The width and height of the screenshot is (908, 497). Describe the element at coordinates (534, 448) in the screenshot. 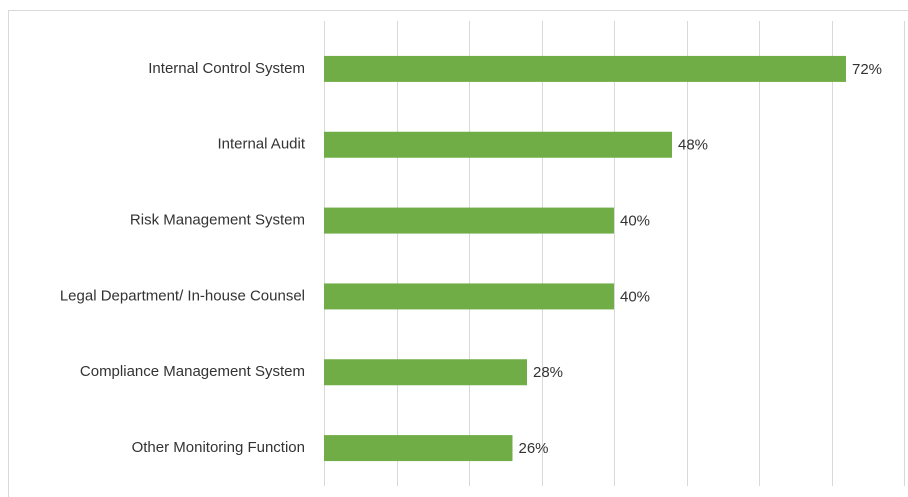

I see `data-label: 26%` at that location.